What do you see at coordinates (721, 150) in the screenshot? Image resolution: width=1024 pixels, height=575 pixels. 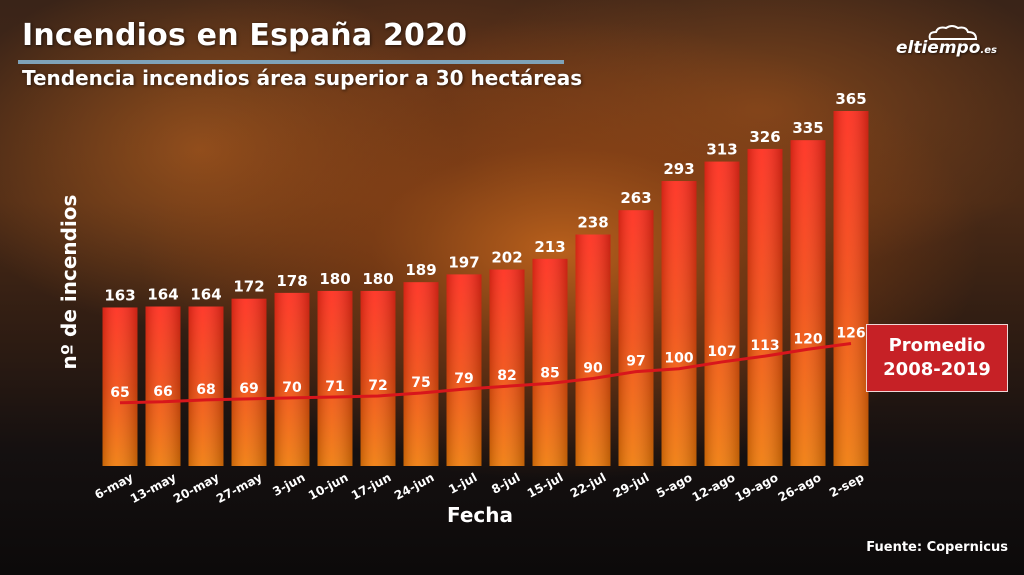 I see `bar-value-label: 313` at bounding box center [721, 150].